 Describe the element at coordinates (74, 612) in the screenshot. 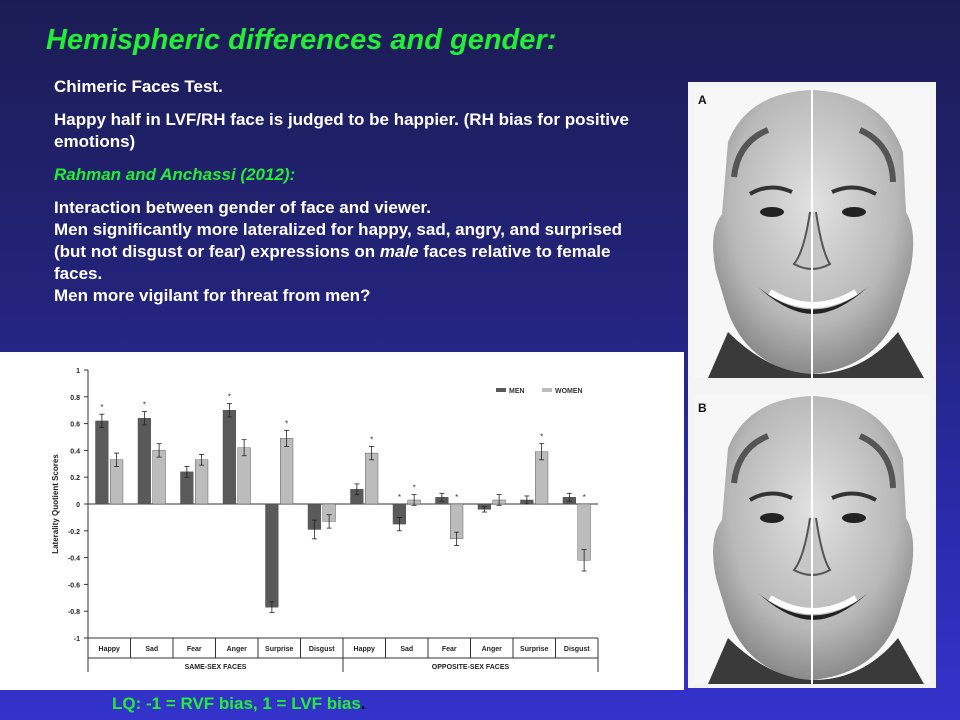

I see `y-tick-label: -0.8` at that location.